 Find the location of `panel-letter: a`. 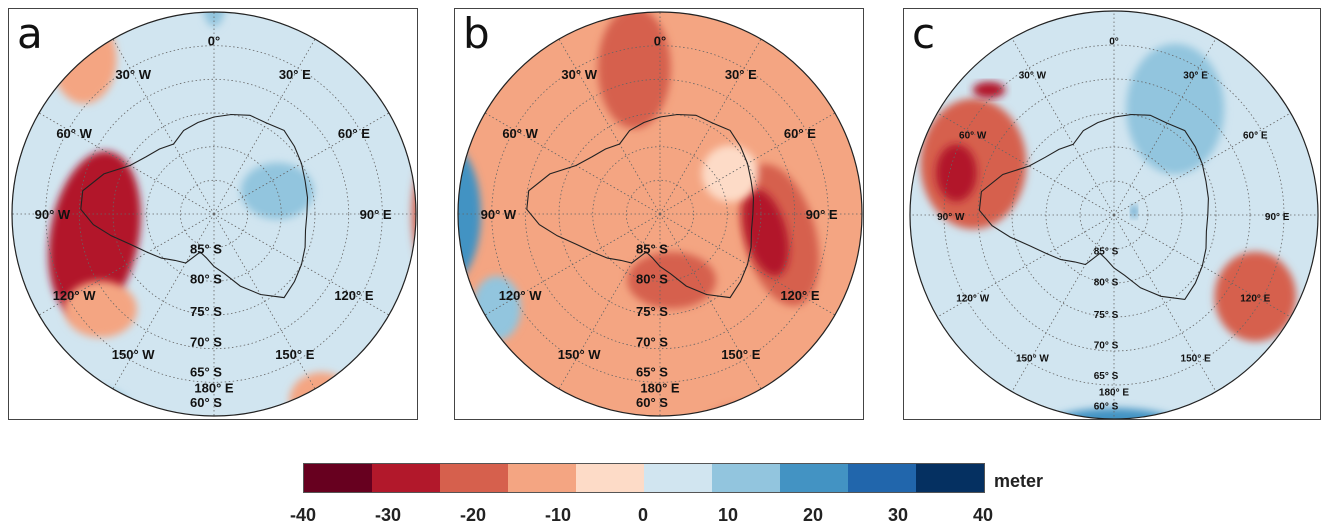

panel-letter: a is located at coordinates (30, 33).